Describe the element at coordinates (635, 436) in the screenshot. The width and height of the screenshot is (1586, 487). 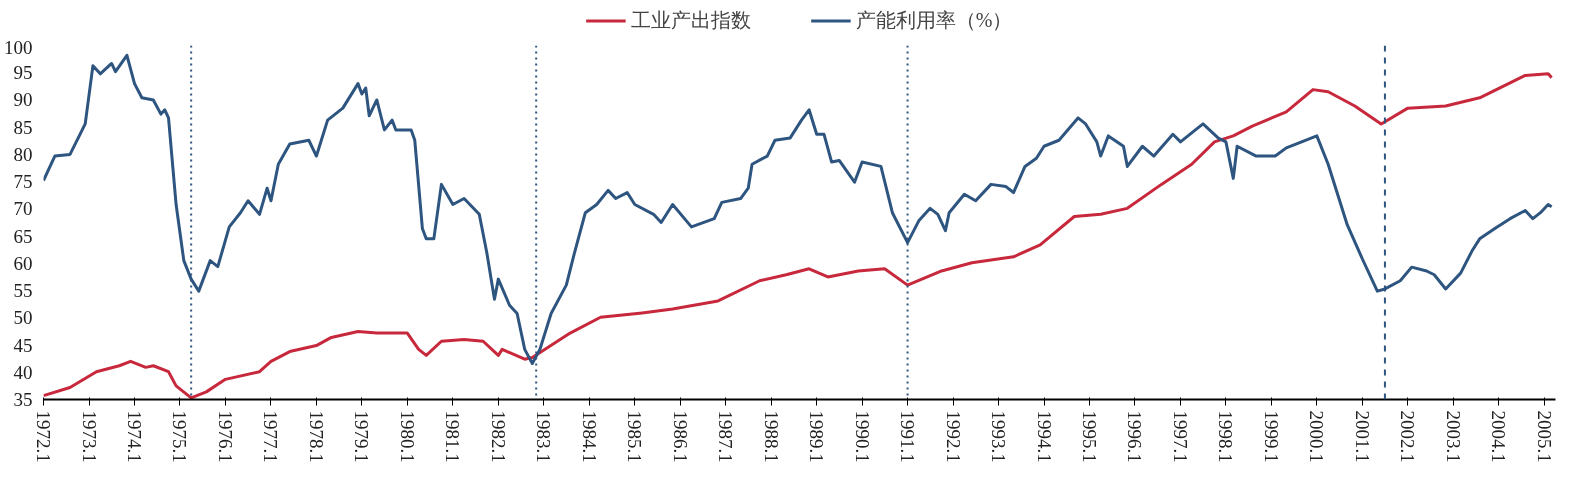
I see `x-tick-label: 1985.1` at that location.